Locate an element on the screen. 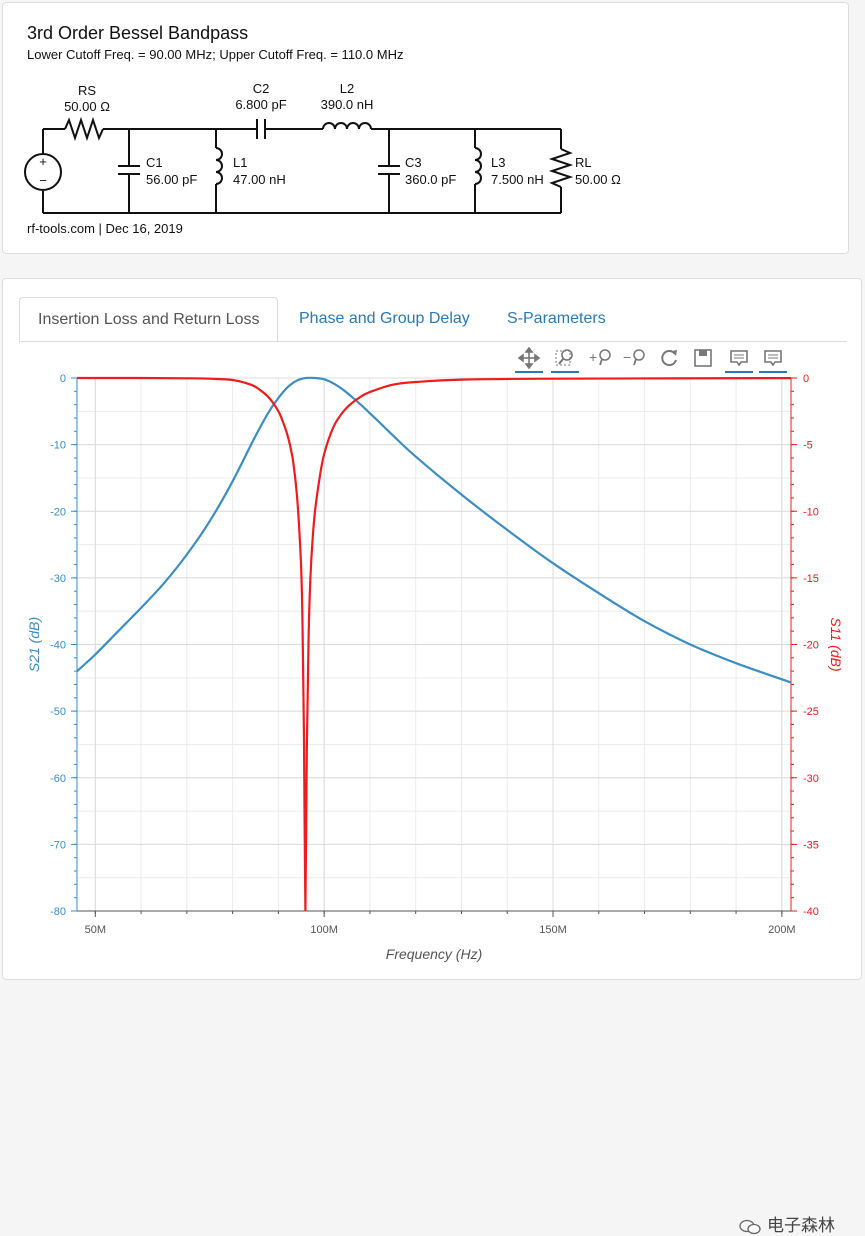 This screenshot has width=865, height=1236. rl-name: RL is located at coordinates (583, 162).